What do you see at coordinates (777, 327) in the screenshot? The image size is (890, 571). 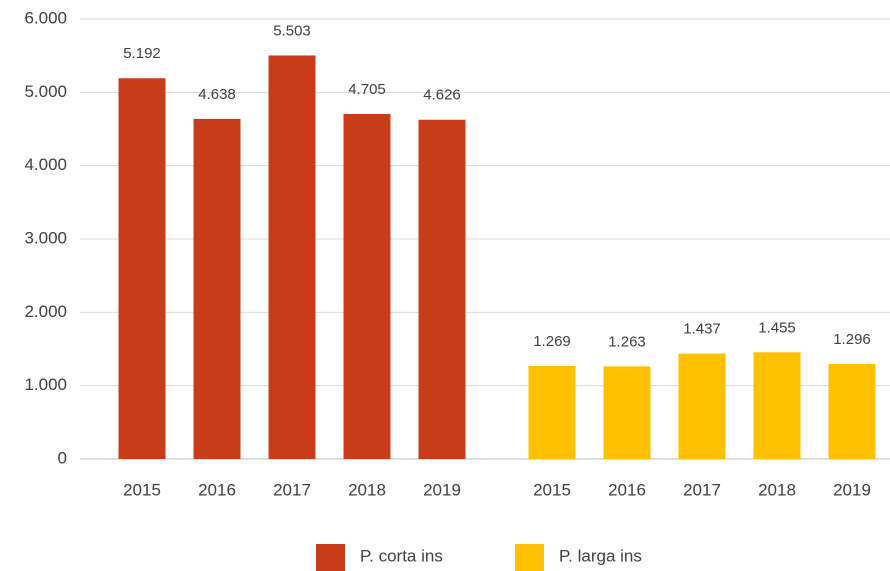 I see `data-label: 1.455` at bounding box center [777, 327].